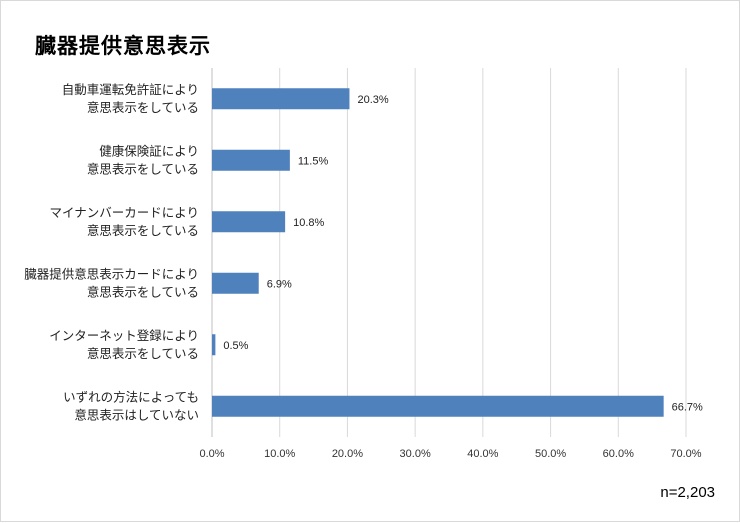 This screenshot has height=523, width=740. I want to click on category-label: 自動車運転免許証により, so click(130, 89).